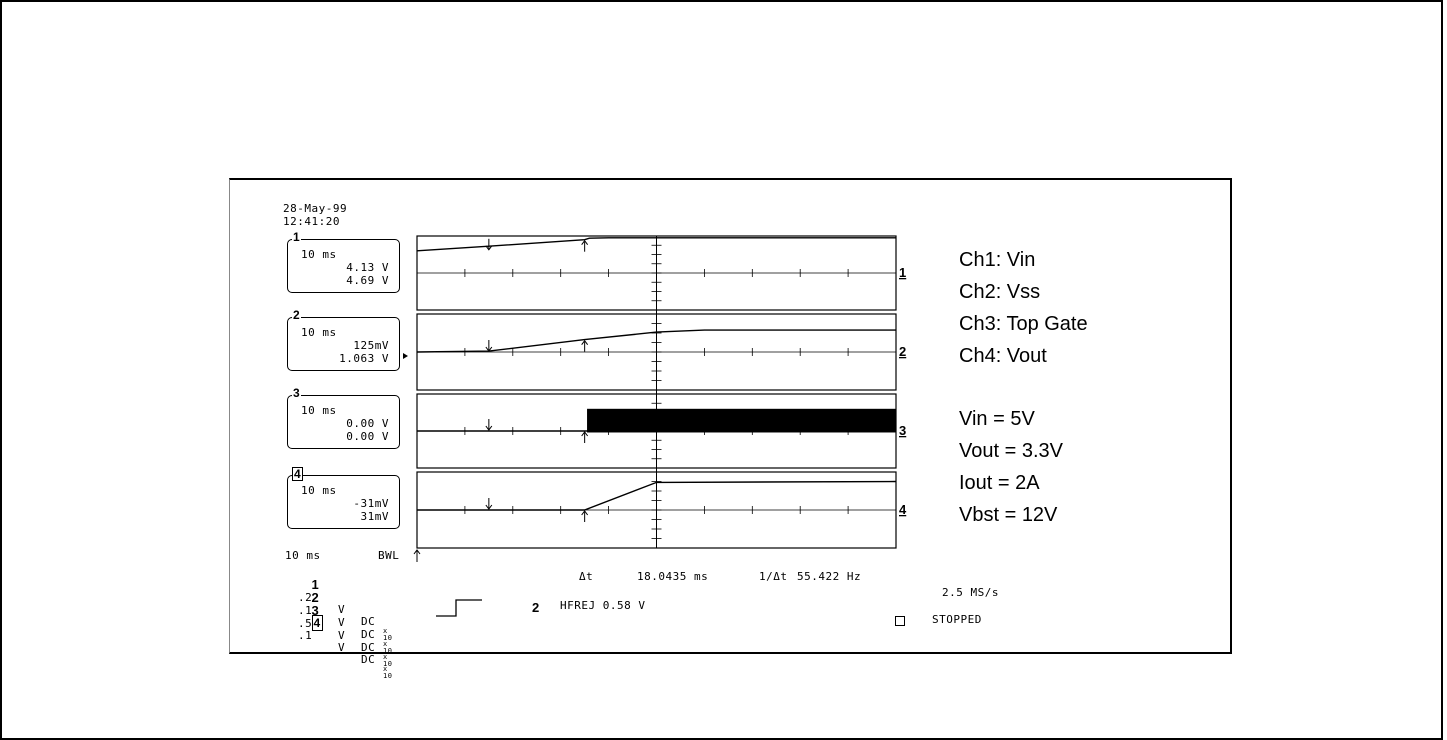 Image resolution: width=1447 pixels, height=740 pixels. I want to click on trigger-level-marker-icon, so click(405, 356).